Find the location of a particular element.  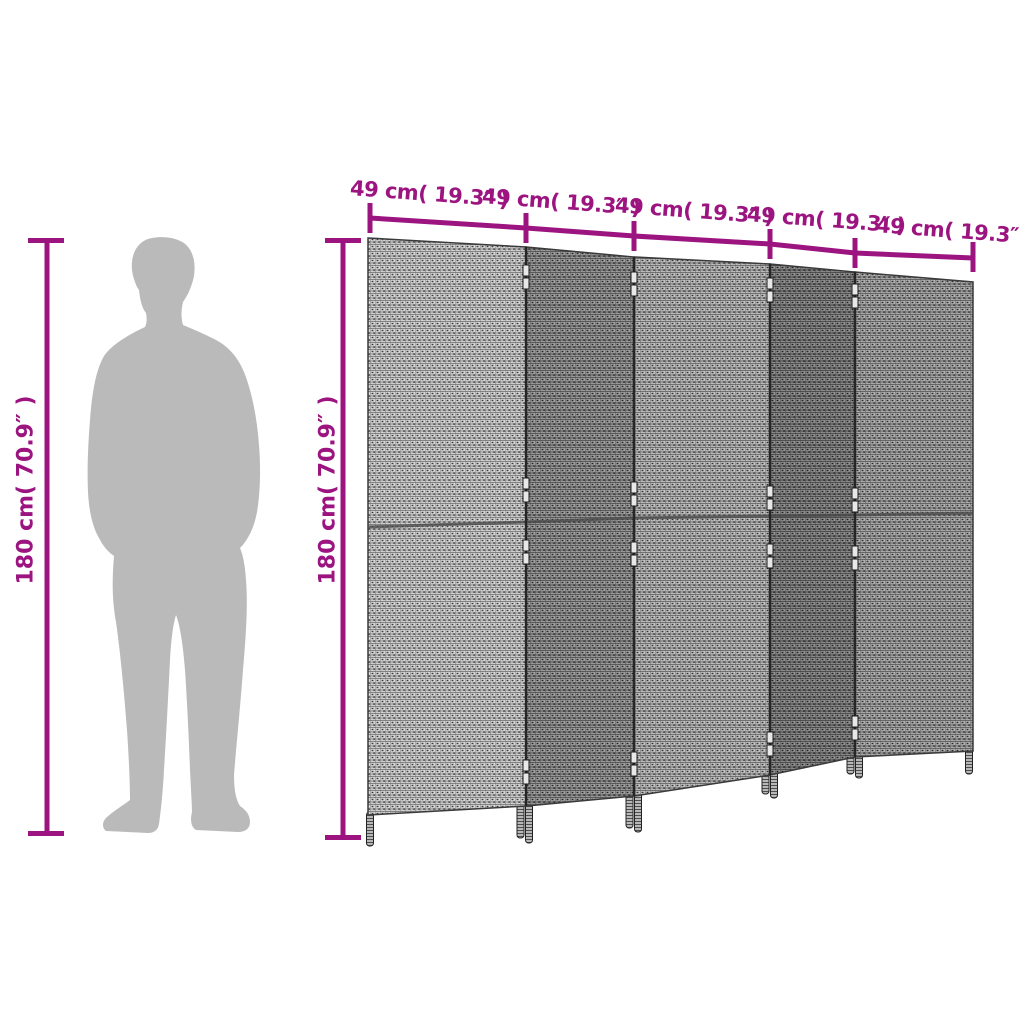

person-height-label: 180 cm( 70.9″ ) is located at coordinates (26, 490).